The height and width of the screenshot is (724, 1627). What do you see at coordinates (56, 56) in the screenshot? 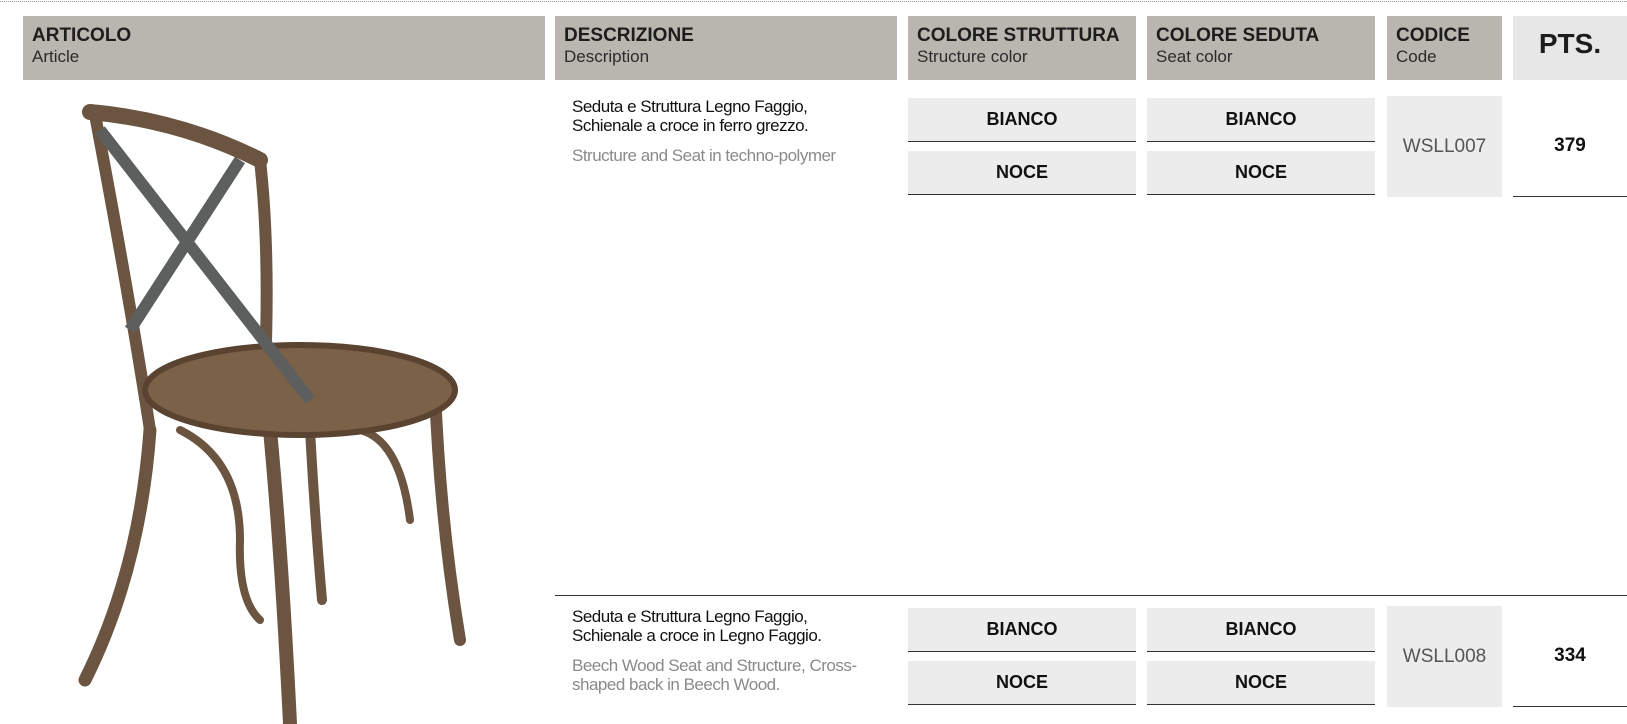
I see `header-subtitle: Article` at bounding box center [56, 56].